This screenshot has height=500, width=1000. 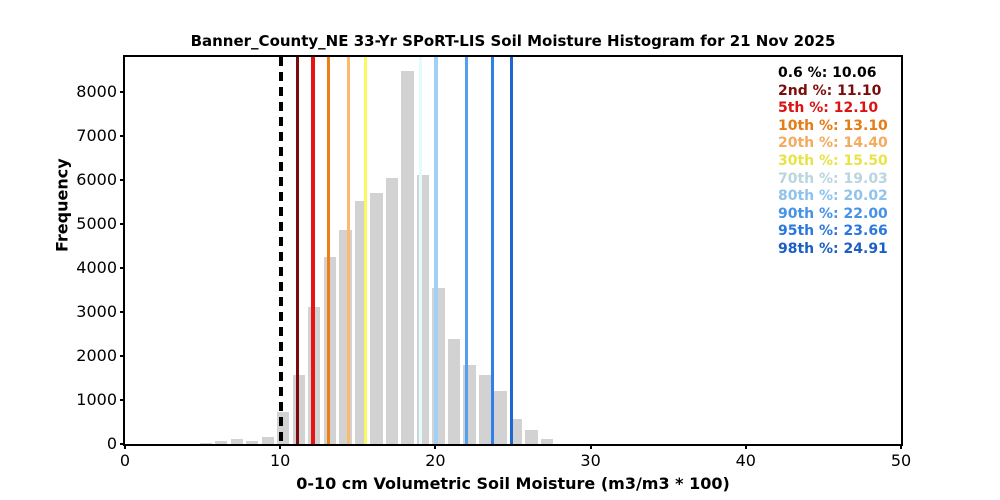 I want to click on x-tick-label: 50, so click(x=901, y=460).